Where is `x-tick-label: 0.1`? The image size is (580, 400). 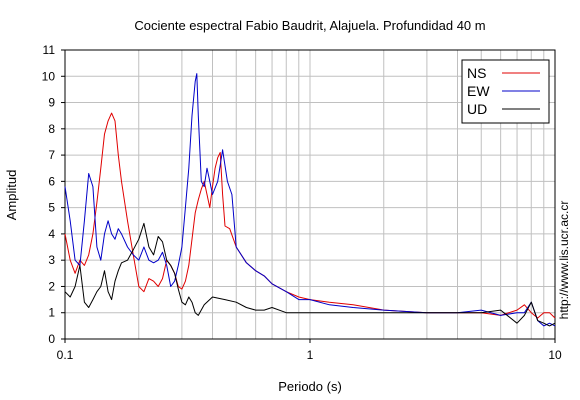
x-tick-label: 0.1 is located at coordinates (65, 355).